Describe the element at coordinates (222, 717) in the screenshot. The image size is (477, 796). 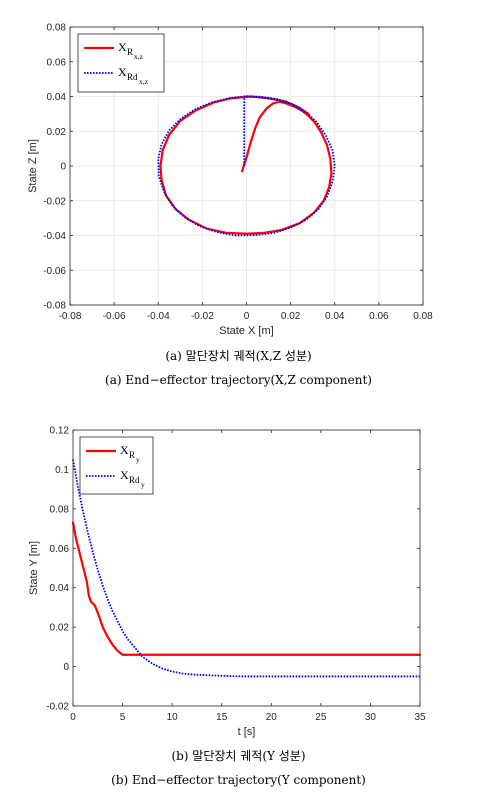
I see `chart-b-x-tick-label: 15` at that location.